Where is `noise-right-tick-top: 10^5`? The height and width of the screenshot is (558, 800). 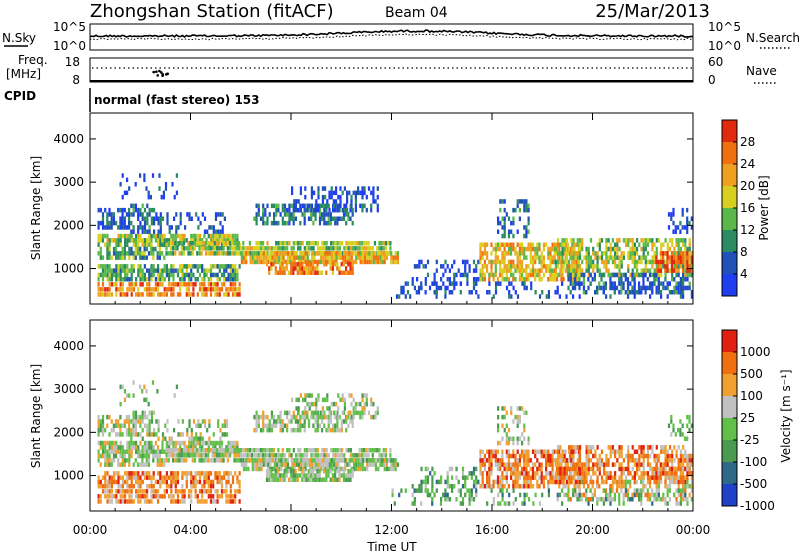 noise-right-tick-top: 10^5 is located at coordinates (724, 27).